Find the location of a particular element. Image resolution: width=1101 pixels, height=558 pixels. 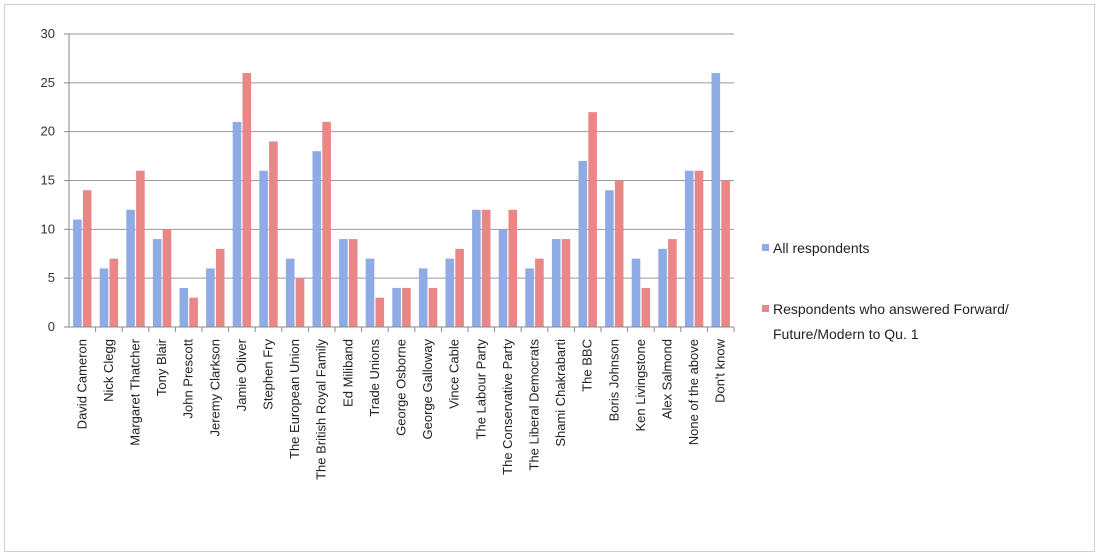

y-tick-label: 10 is located at coordinates (48, 228).